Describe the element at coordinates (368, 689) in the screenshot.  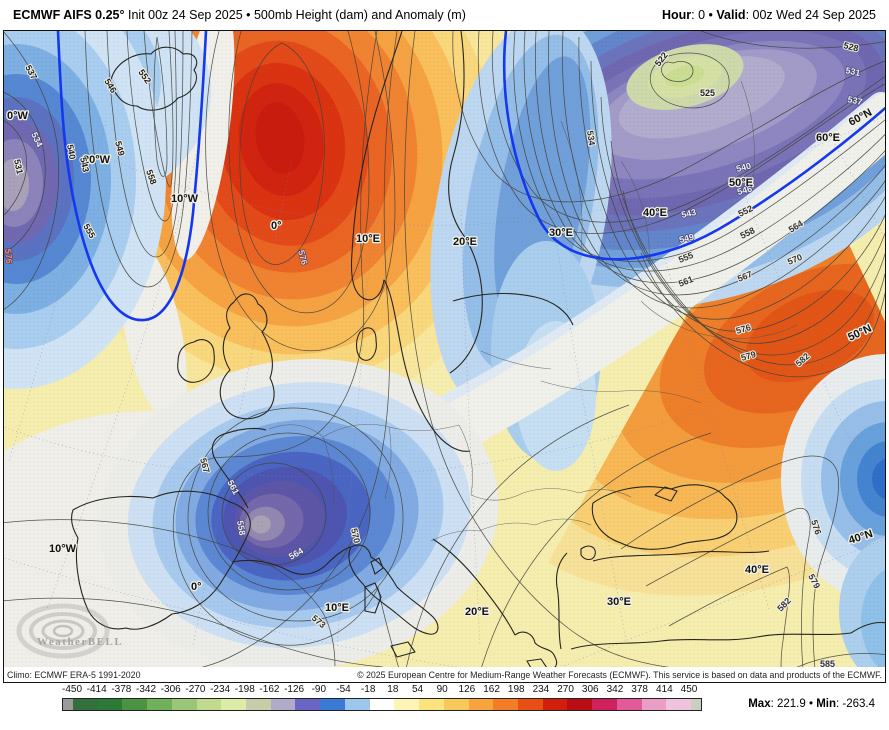
I see `colorbar-tick: -18` at that location.